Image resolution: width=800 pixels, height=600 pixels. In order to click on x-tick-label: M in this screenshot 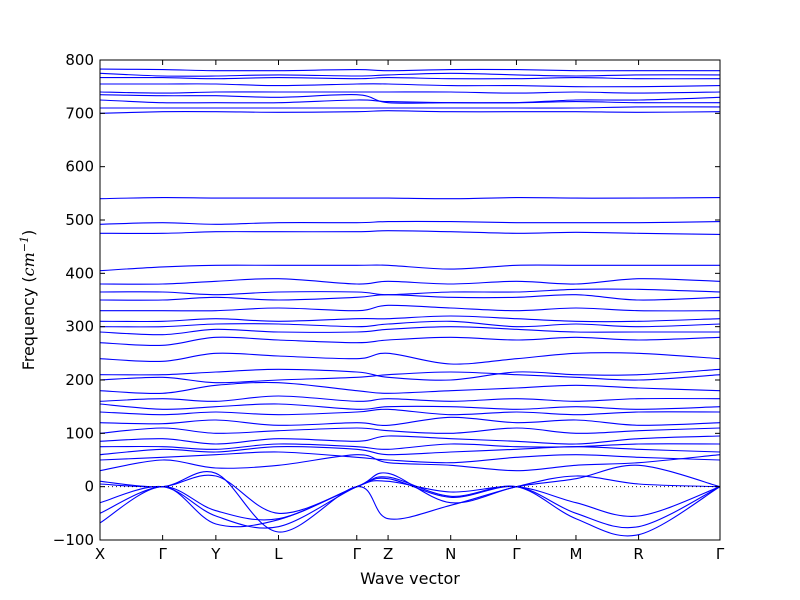, I will do `click(575, 554)`.